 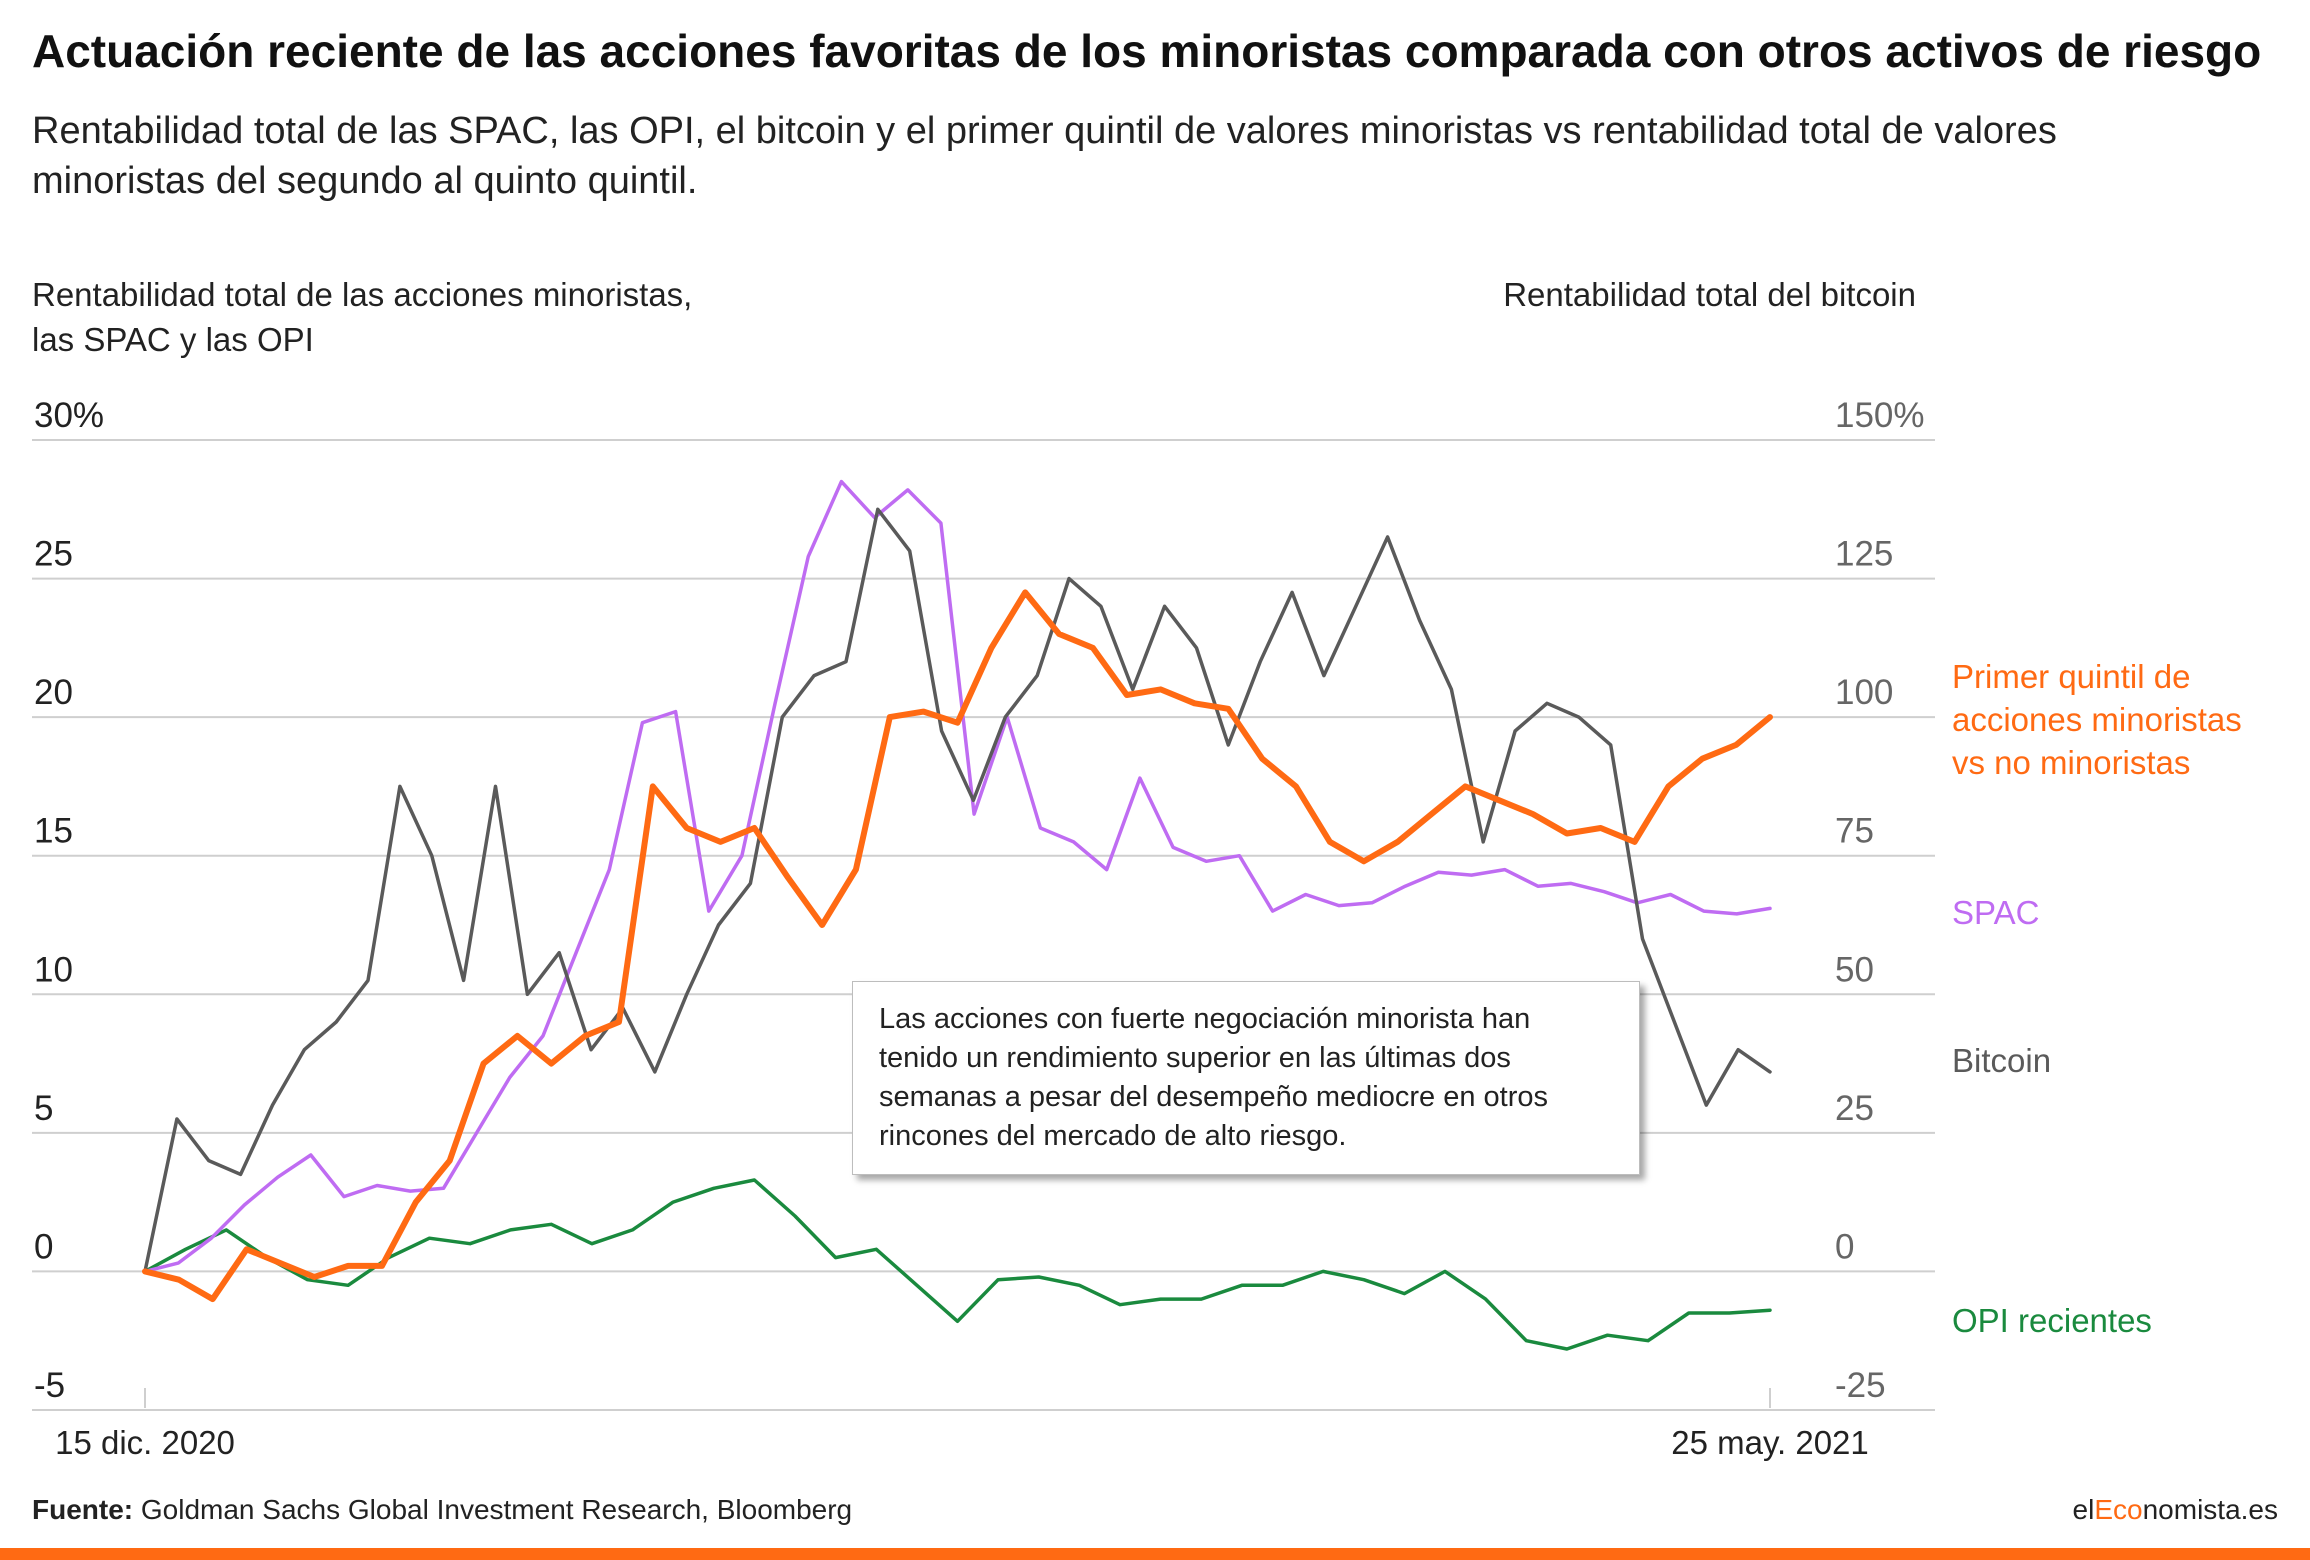 I want to click on series-label: OPI recientes, so click(x=2052, y=1320).